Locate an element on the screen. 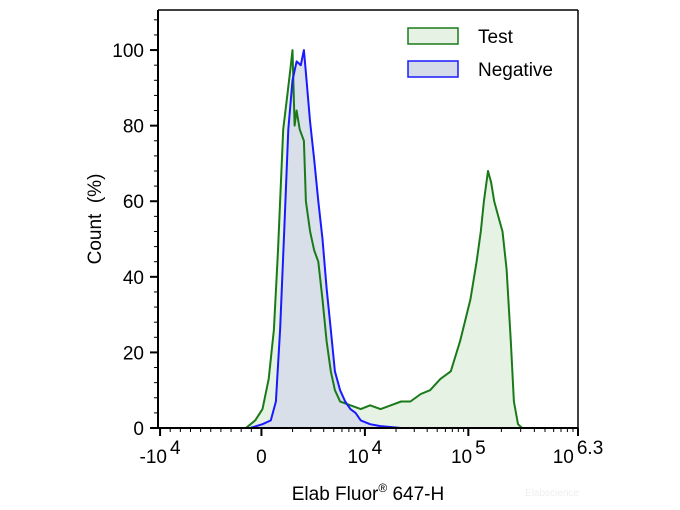  legend-swatch-test is located at coordinates (433, 36).